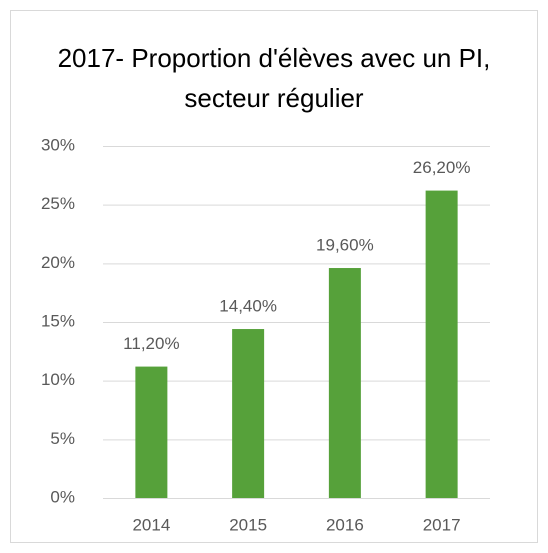 The image size is (548, 553). I want to click on data-label: 11,20%, so click(151, 343).